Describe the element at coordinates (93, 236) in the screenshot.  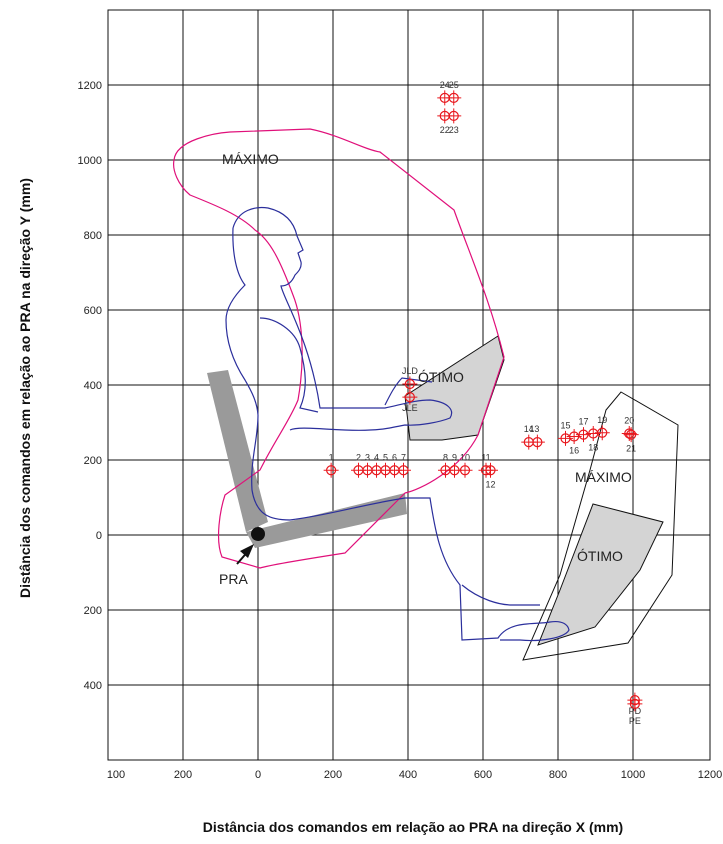
I see `y-tick-label: 800` at that location.